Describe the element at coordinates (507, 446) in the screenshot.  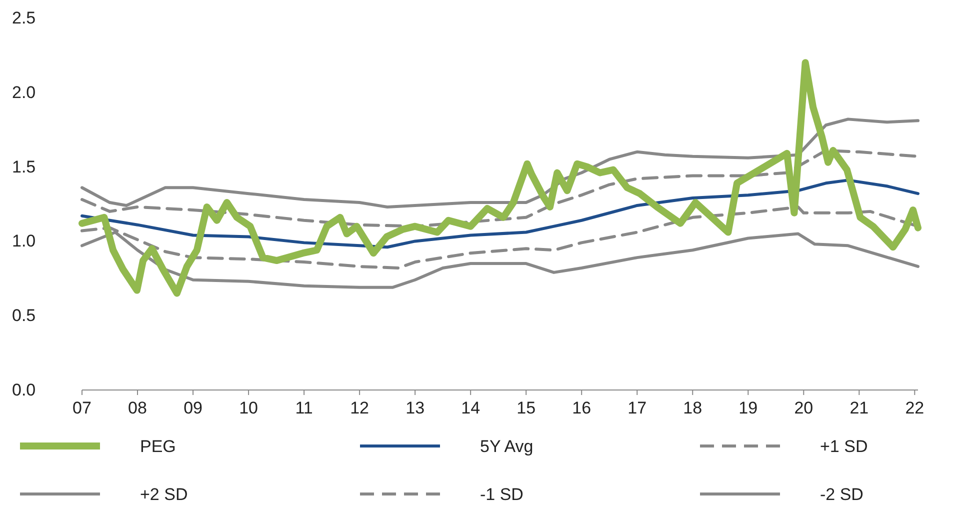
I see `legend-label: 5Y Avg` at that location.